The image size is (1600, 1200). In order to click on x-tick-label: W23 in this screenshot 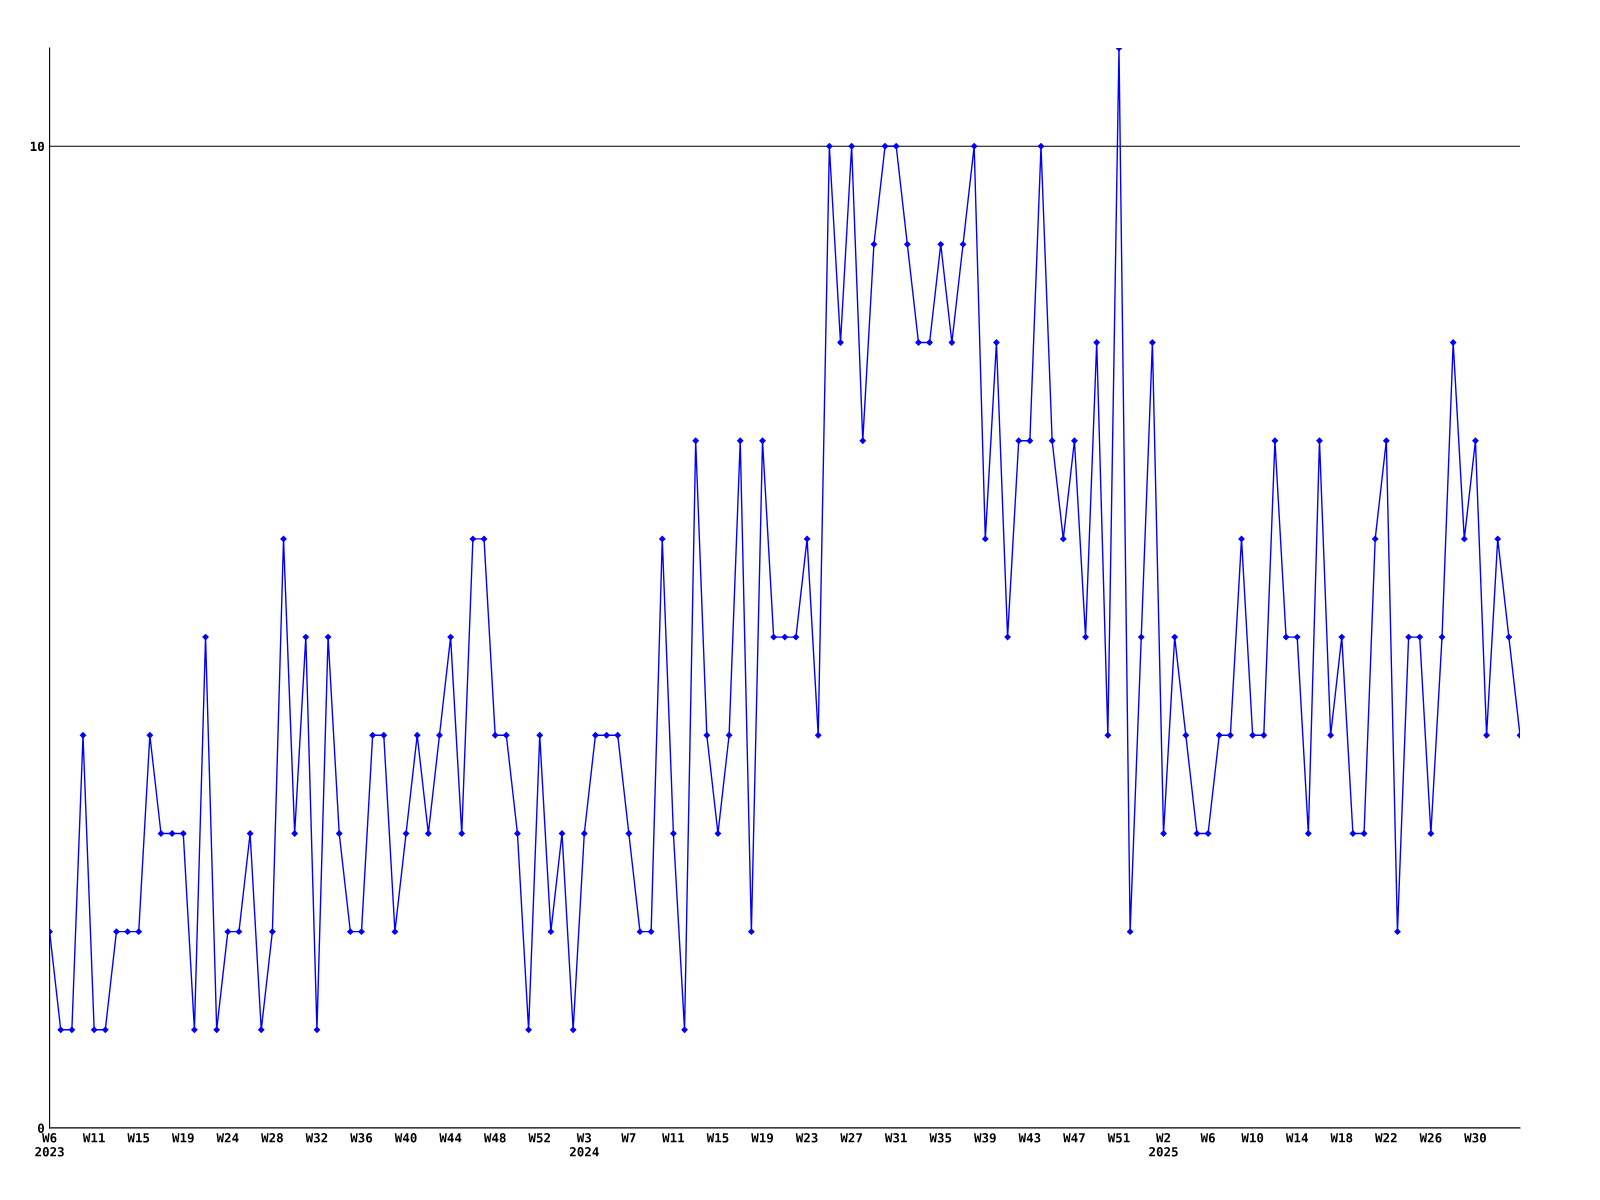, I will do `click(806, 1138)`.